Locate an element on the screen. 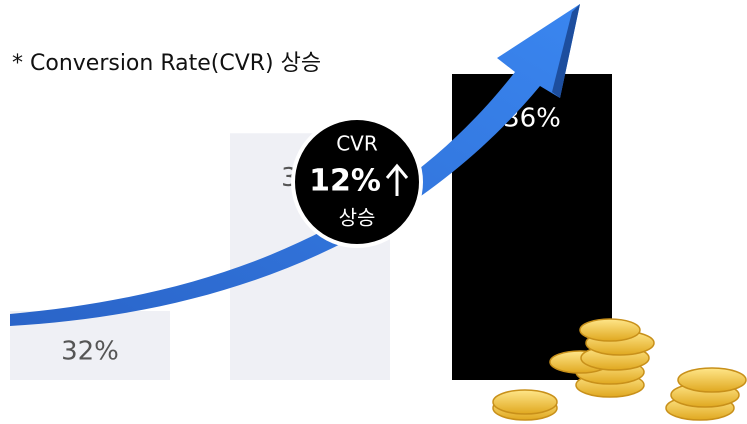  value-label: 32% is located at coordinates (90, 352).